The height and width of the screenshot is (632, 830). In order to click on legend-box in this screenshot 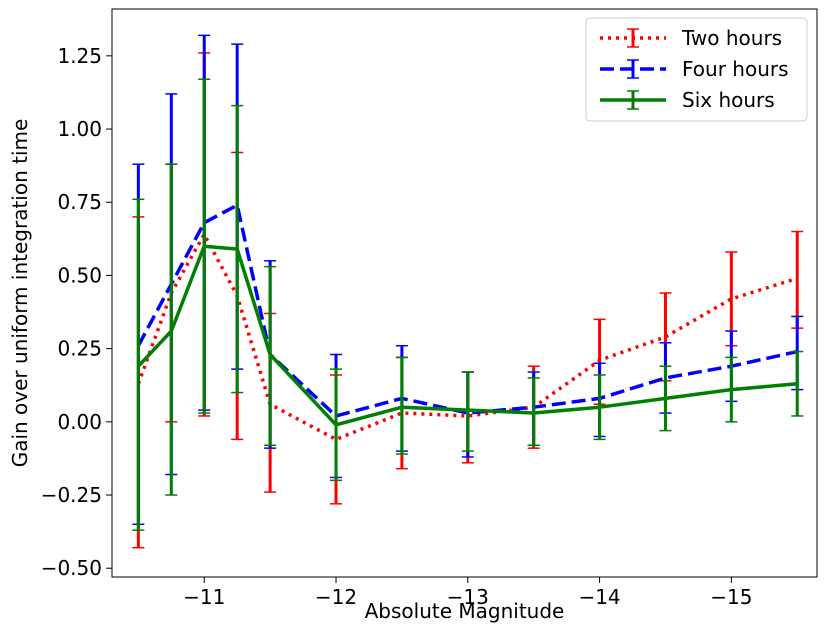, I will do `click(696, 69)`.